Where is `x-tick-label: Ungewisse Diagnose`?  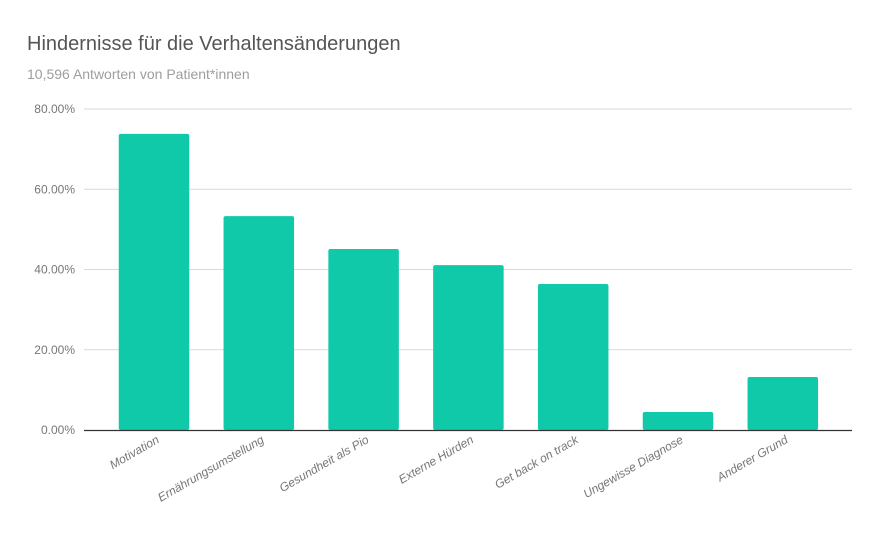
x-tick-label: Ungewisse Diagnose is located at coordinates (633, 466).